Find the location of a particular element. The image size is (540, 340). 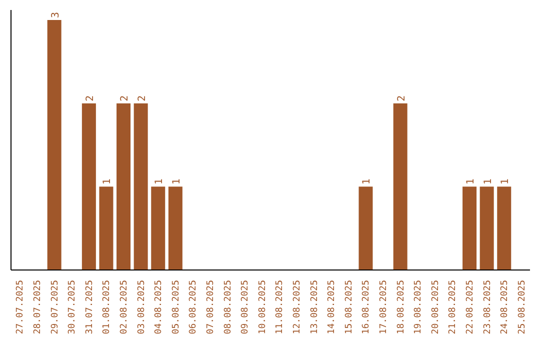

x-tick-label: 20.08.2025 is located at coordinates (435, 307).